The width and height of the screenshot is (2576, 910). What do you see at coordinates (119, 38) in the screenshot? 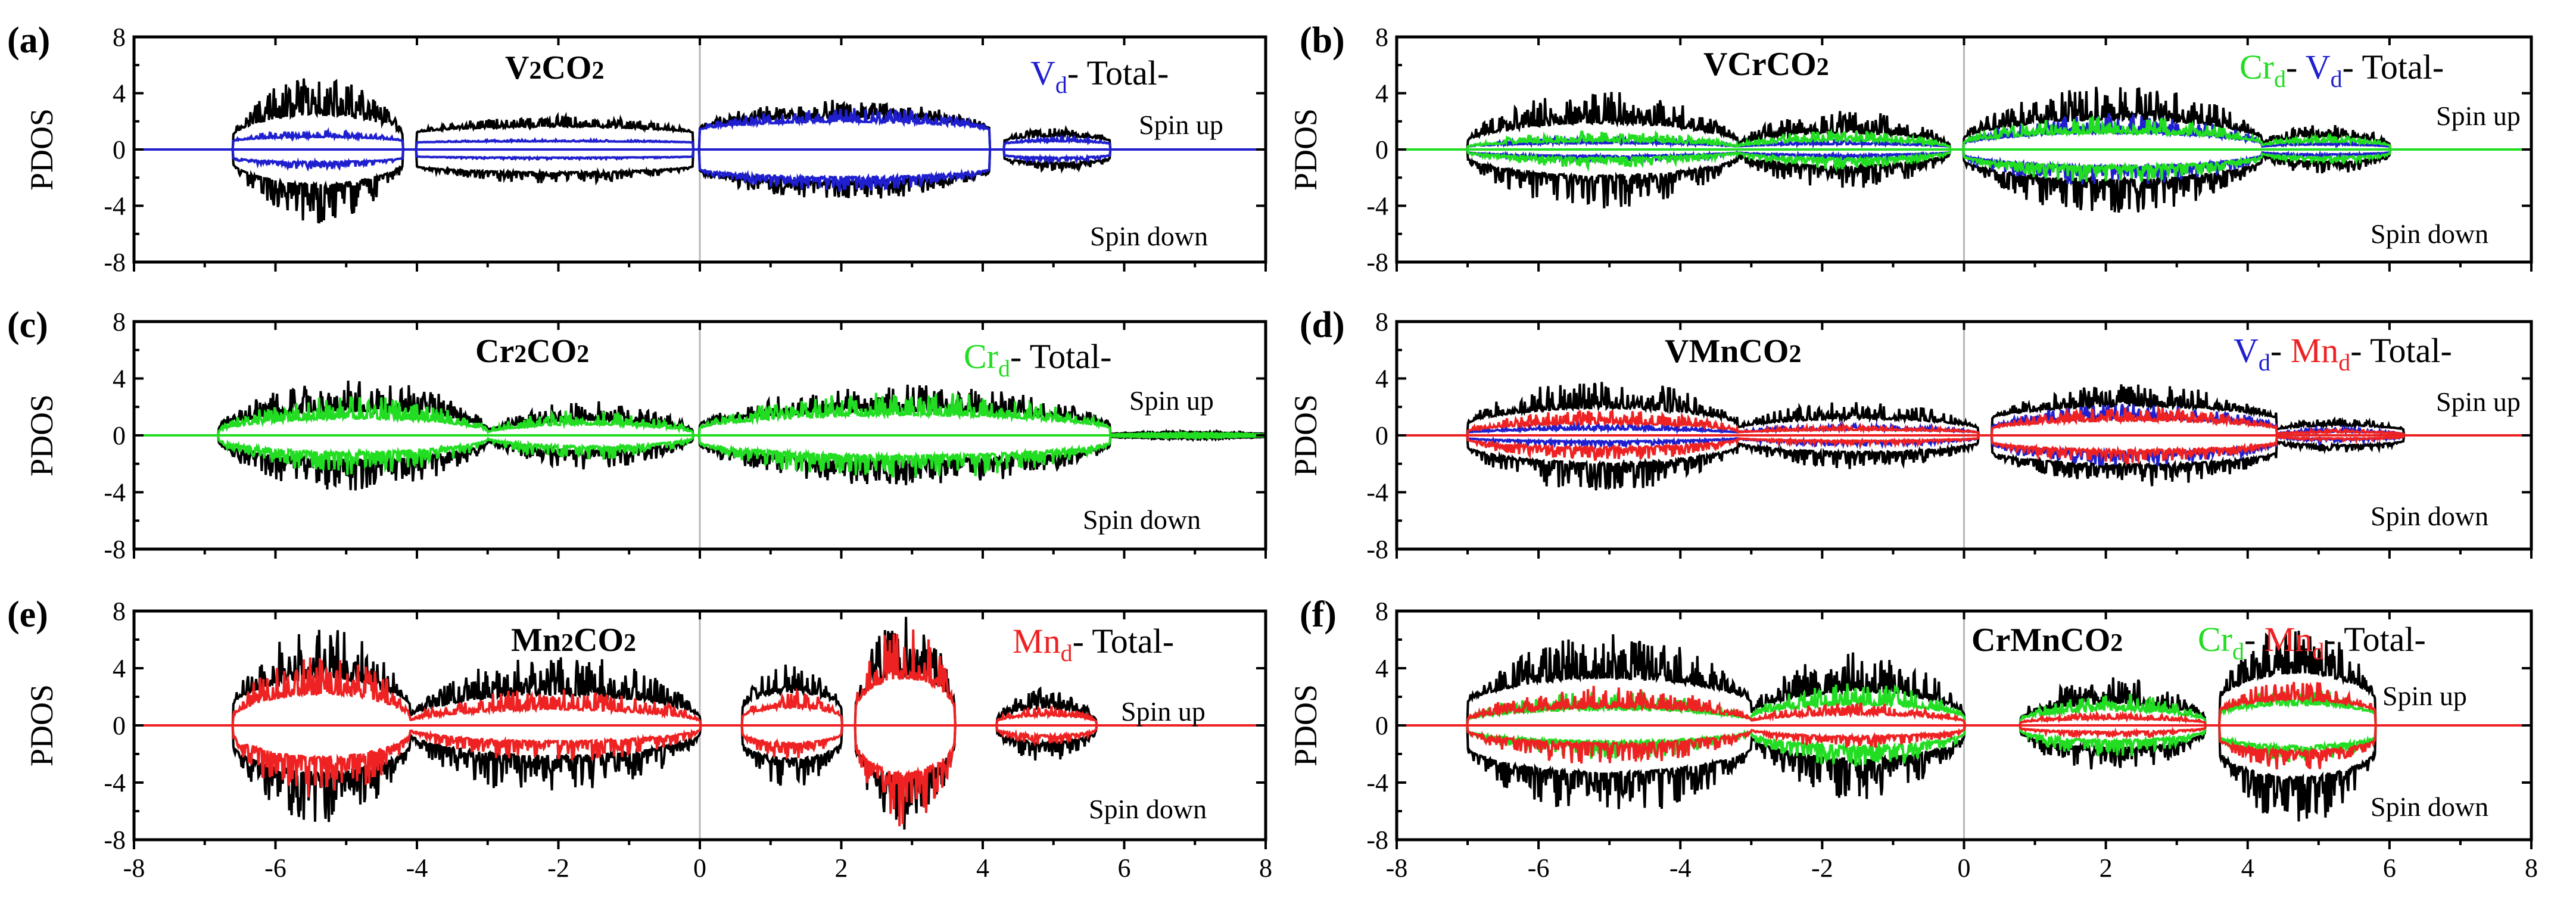
I see `y-tick-label: 8` at bounding box center [119, 38].